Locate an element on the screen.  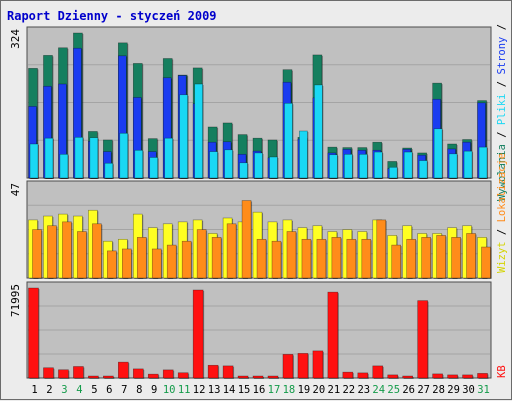
x-tick-label: 15 is located at coordinates (244, 390).